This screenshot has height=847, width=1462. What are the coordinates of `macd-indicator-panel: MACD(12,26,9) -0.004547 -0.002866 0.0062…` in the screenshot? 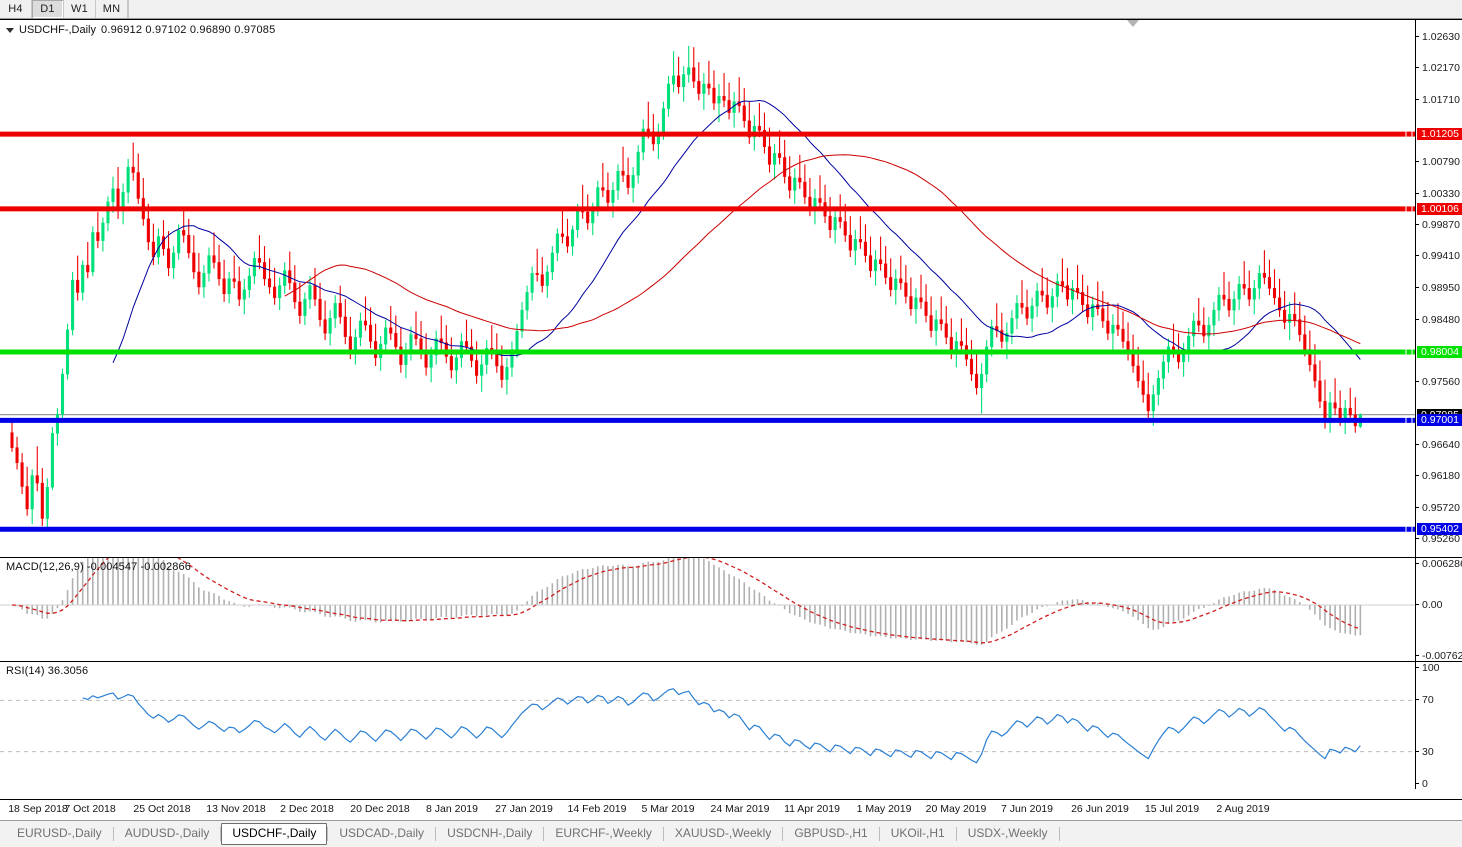 It's located at (731, 609).